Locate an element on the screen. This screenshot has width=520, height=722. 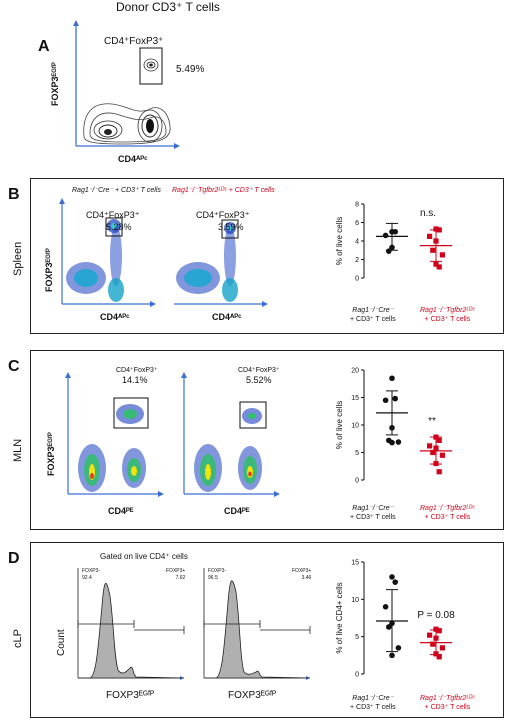
panel-a-ylabel: FOXP3ᴱᴳᶠᴾ is located at coordinates (55, 84).